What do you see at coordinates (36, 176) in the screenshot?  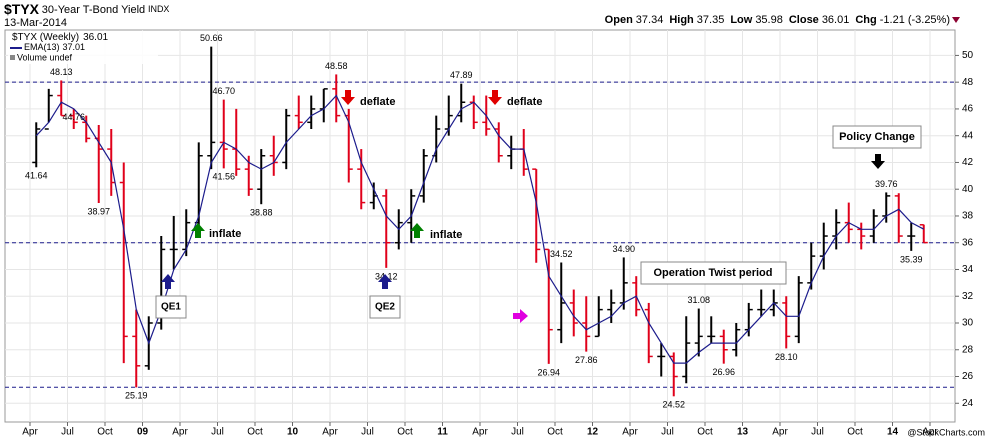 I see `point-label: 41.64` at bounding box center [36, 176].